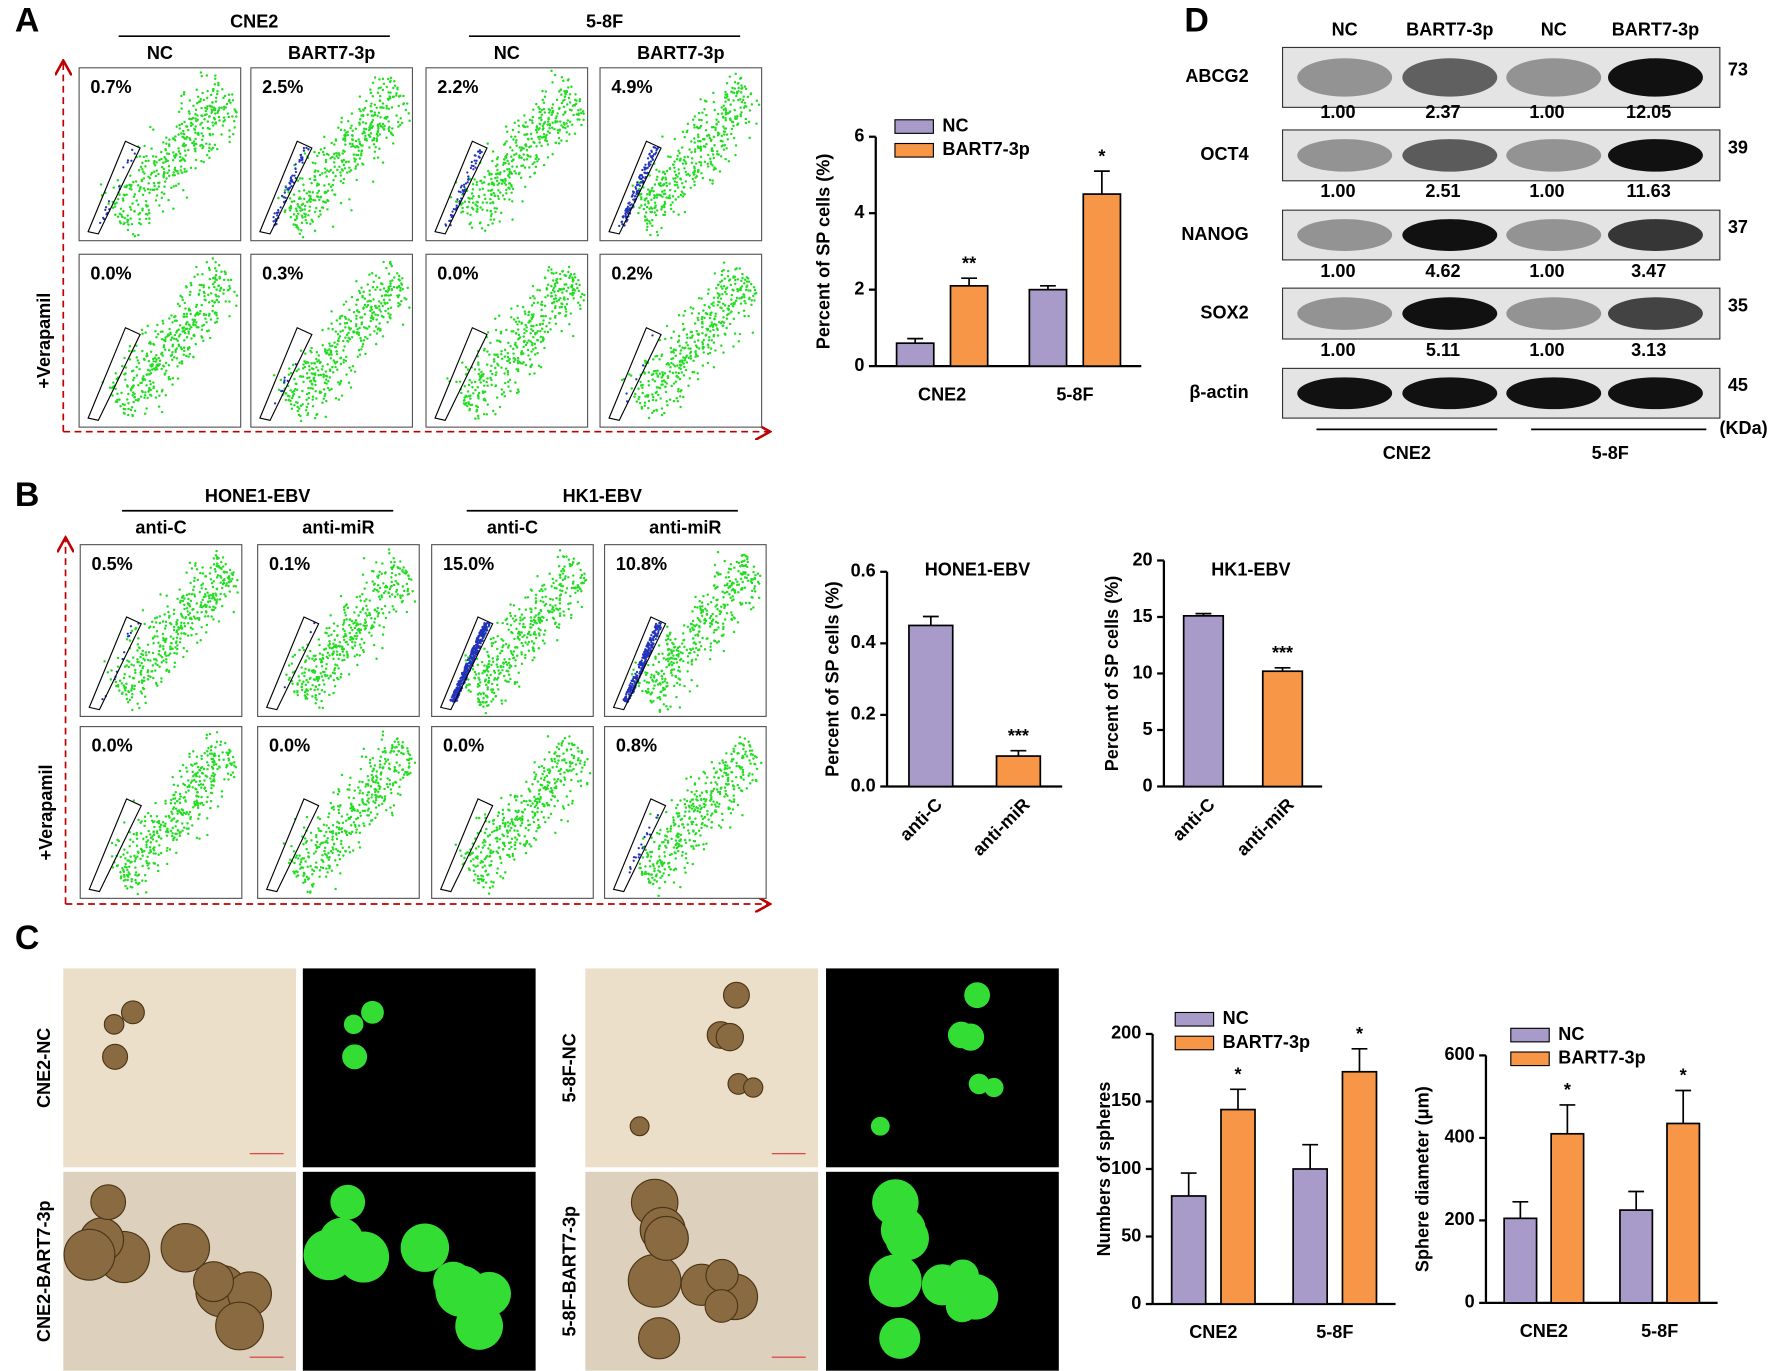  I want to click on panel-label: D, so click(1196, 21).